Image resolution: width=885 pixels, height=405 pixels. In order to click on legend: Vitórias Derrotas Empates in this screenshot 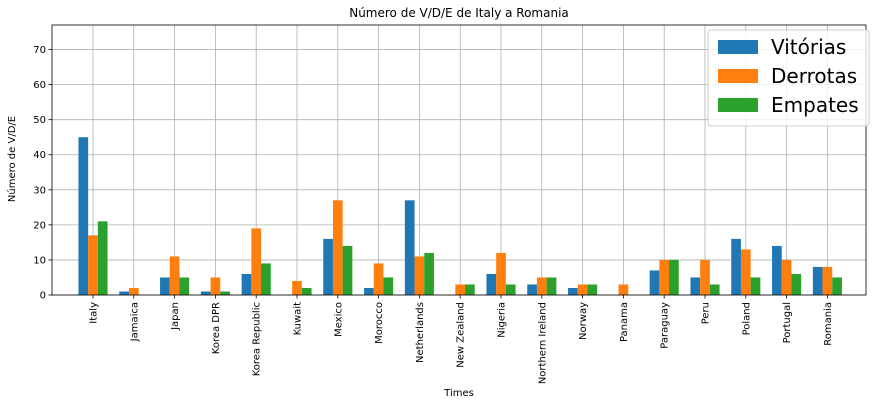, I will do `click(788, 78)`.